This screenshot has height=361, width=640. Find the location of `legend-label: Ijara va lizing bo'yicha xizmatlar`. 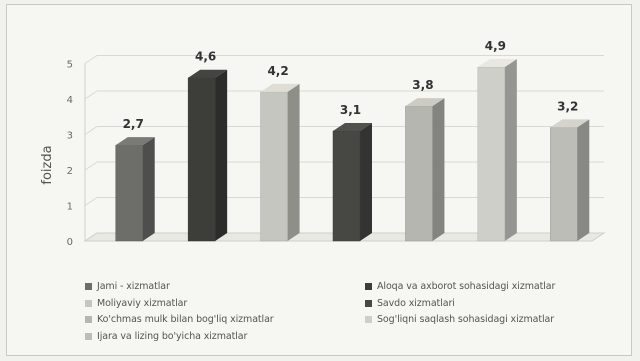

legend-label: Ijara va lizing bo'yicha xizmatlar is located at coordinates (172, 336).